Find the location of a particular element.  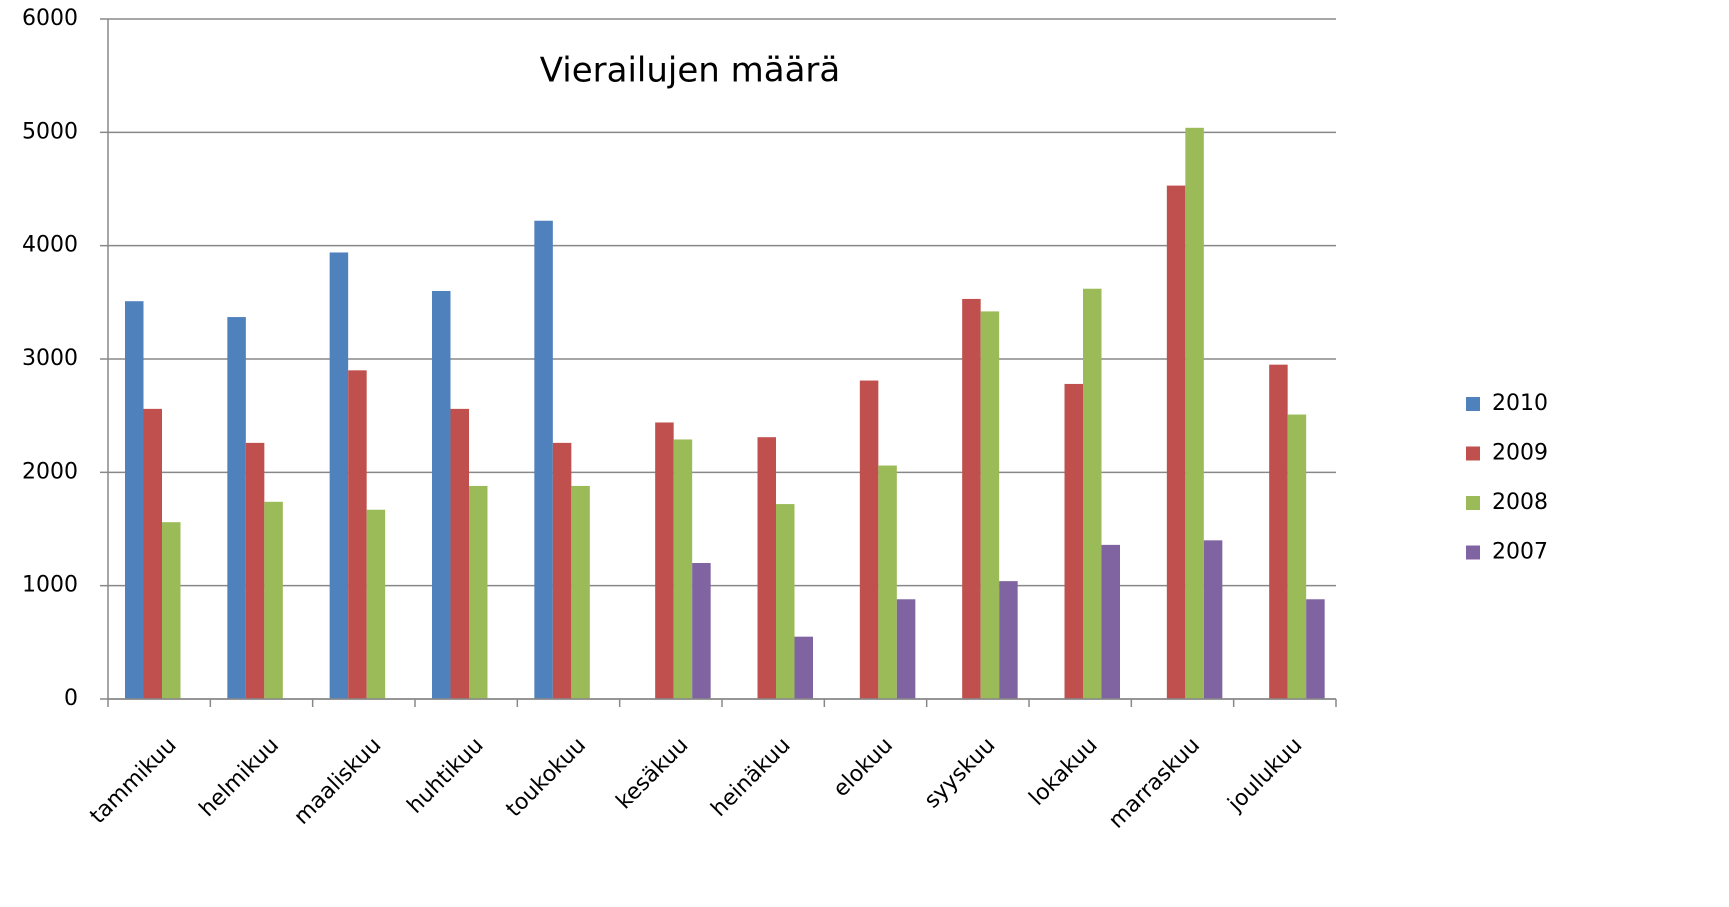

y-tick-label: 0 is located at coordinates (71, 698).